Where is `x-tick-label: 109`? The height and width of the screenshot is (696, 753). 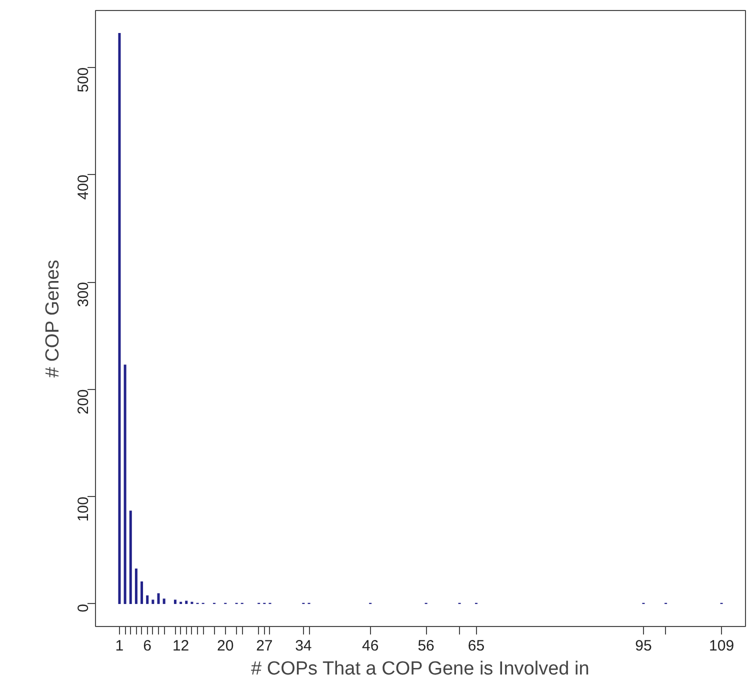 x-tick-label: 109 is located at coordinates (721, 646).